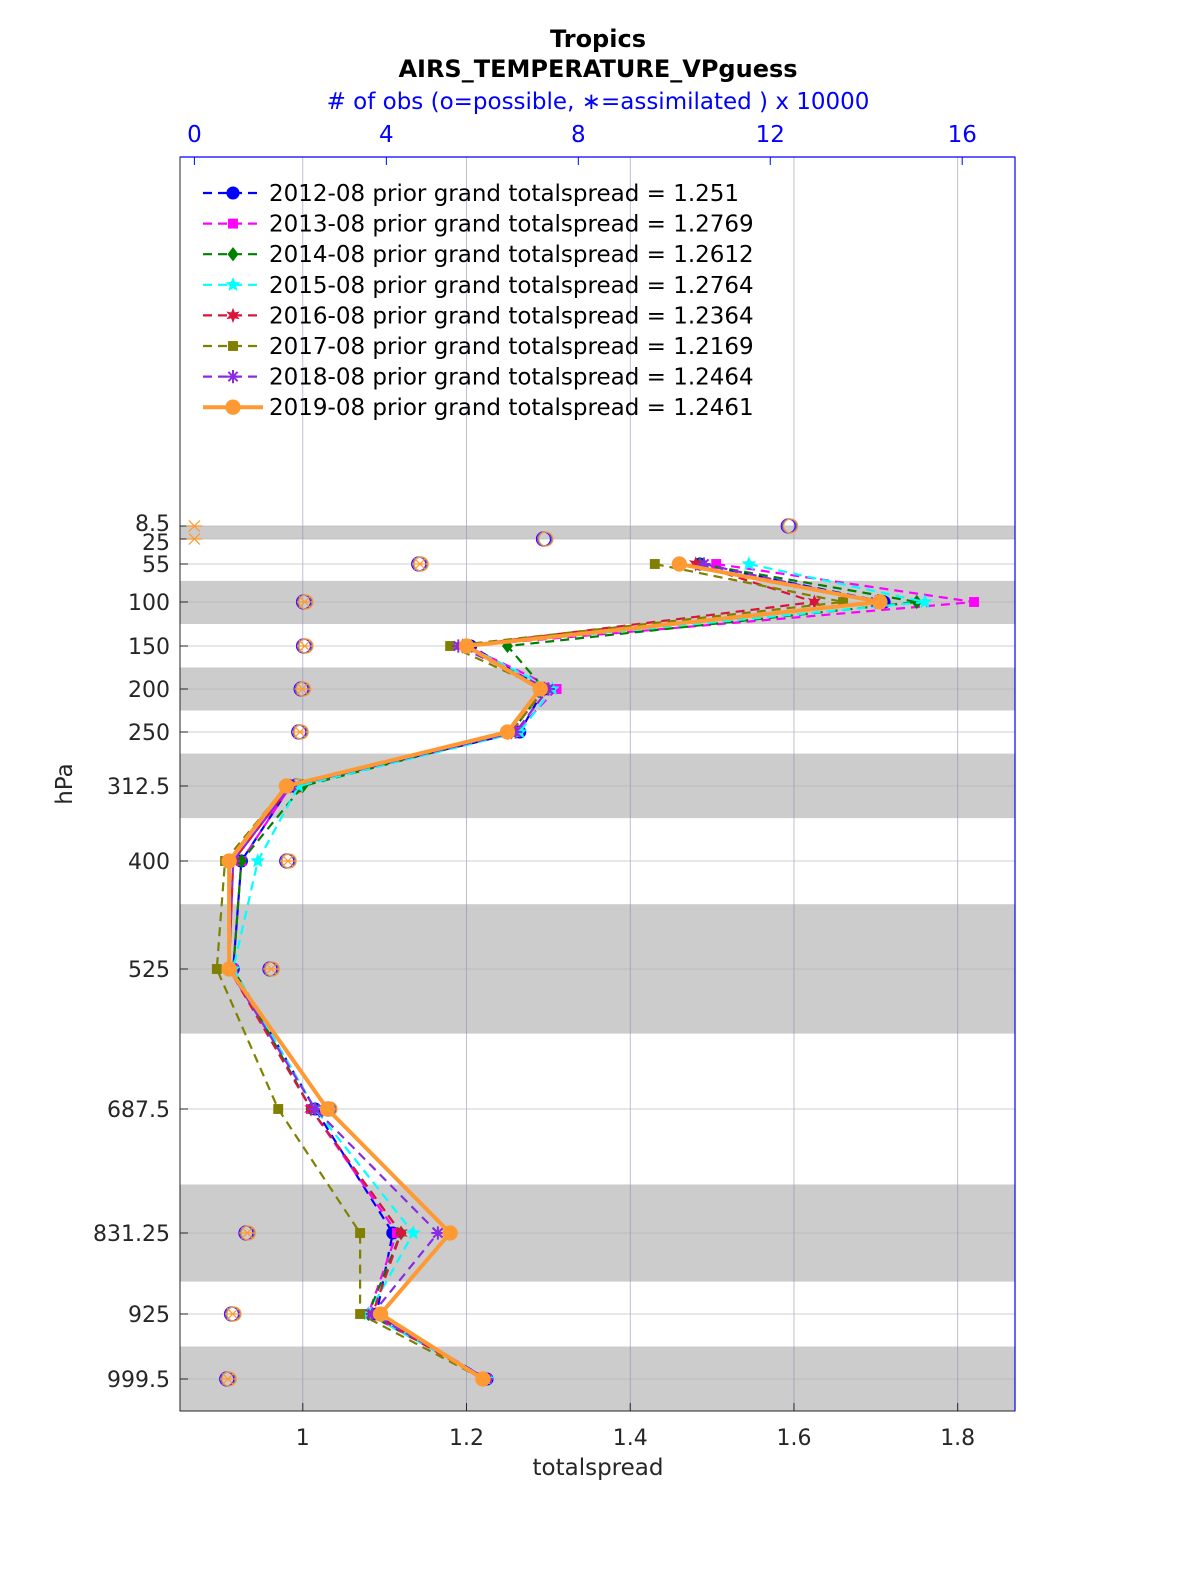 This screenshot has height=1575, width=1200. I want to click on legend-entry: 2018-08 prior grand totalspread = 1.2464, so click(478, 378).